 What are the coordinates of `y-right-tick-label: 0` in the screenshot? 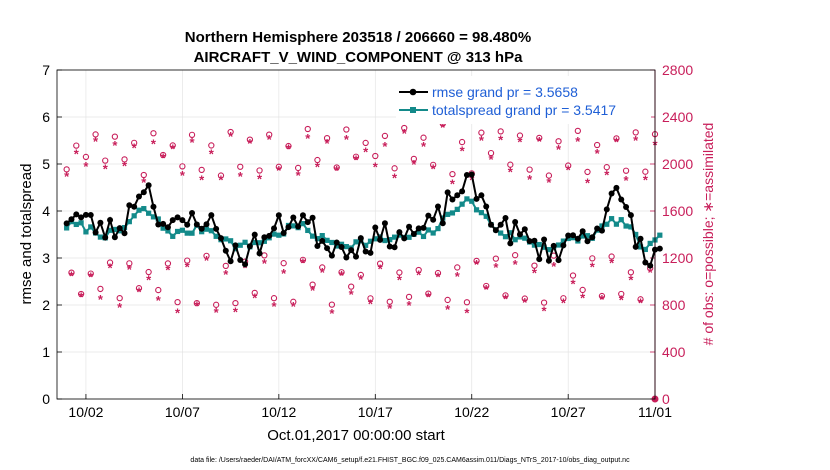 It's located at (666, 399).